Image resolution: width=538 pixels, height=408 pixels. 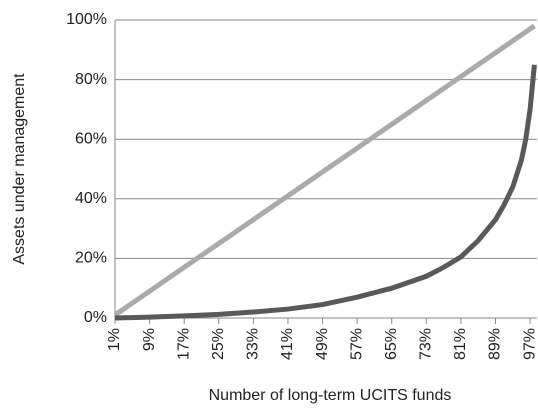 What do you see at coordinates (391, 344) in the screenshot?
I see `x-tick-label: 65%` at bounding box center [391, 344].